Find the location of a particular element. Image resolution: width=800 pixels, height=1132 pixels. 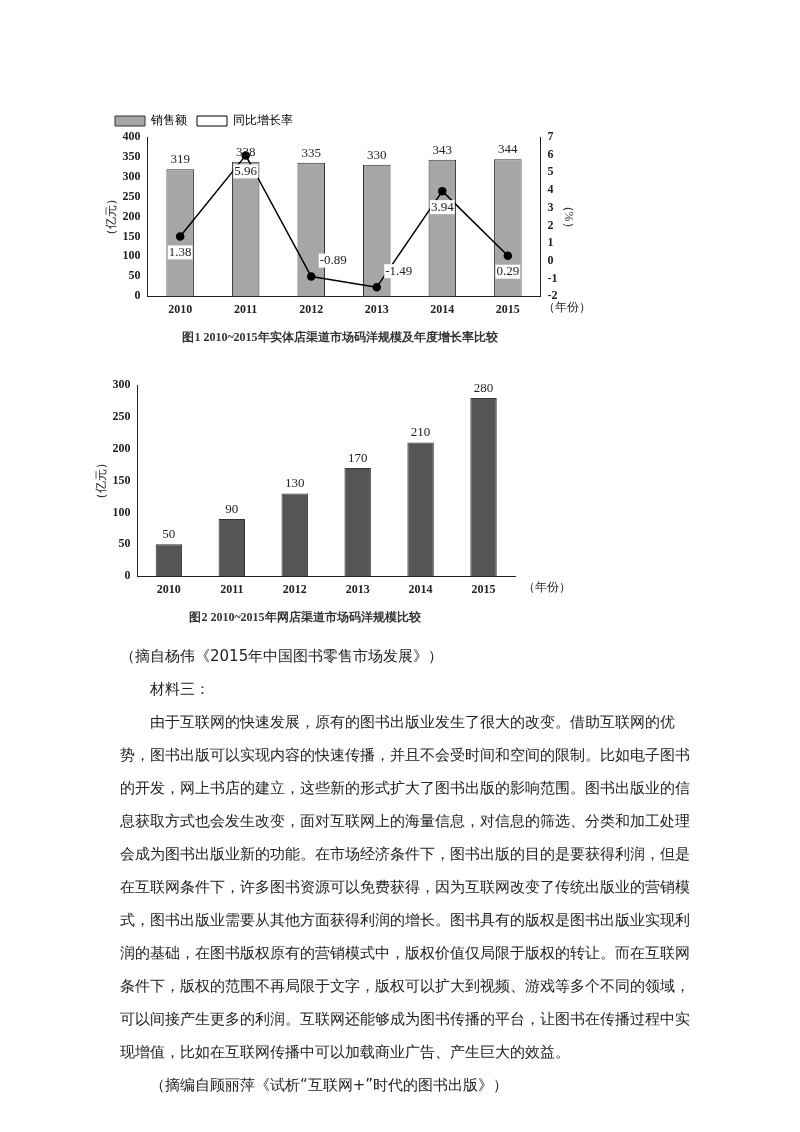

text: 图2 2010~2015年网店渠道市场码洋规模比较 is located at coordinates (305, 616).